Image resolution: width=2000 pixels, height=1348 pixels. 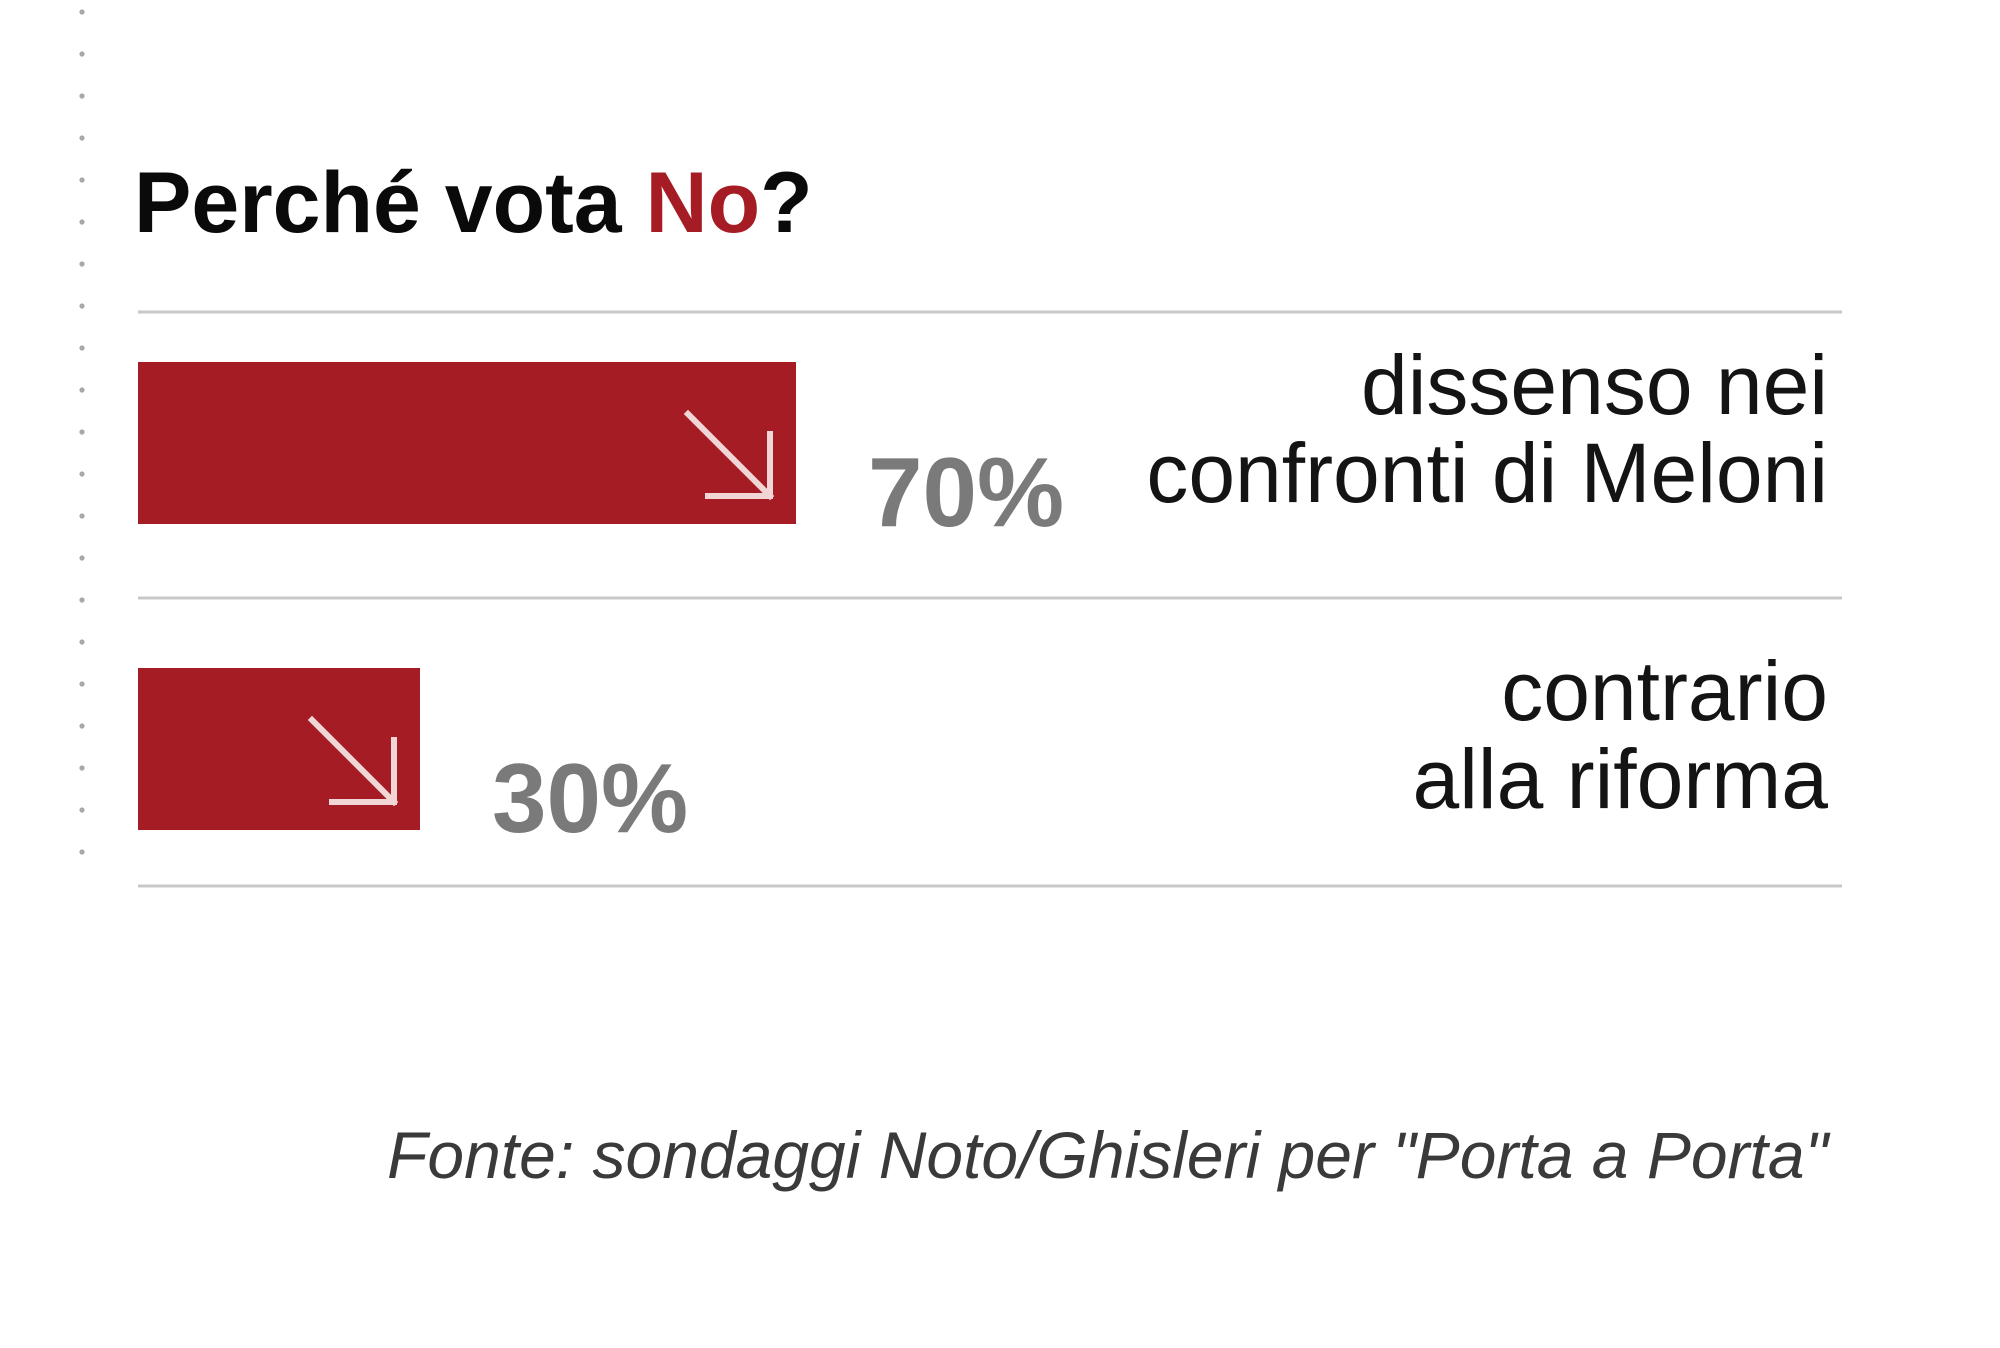 What do you see at coordinates (1594, 385) in the screenshot?
I see `category-label: dissenso nei` at bounding box center [1594, 385].